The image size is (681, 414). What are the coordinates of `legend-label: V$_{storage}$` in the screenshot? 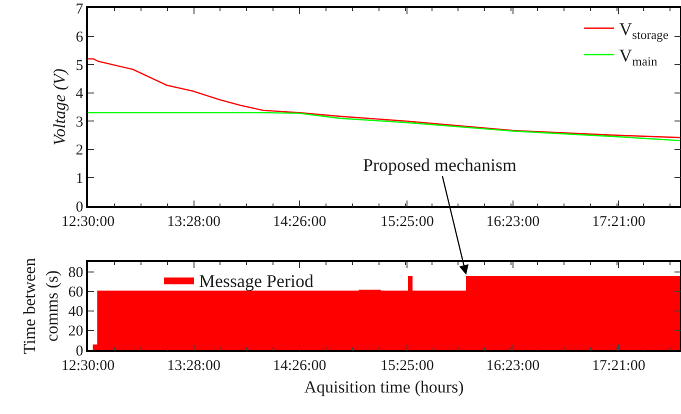 It's located at (644, 30).